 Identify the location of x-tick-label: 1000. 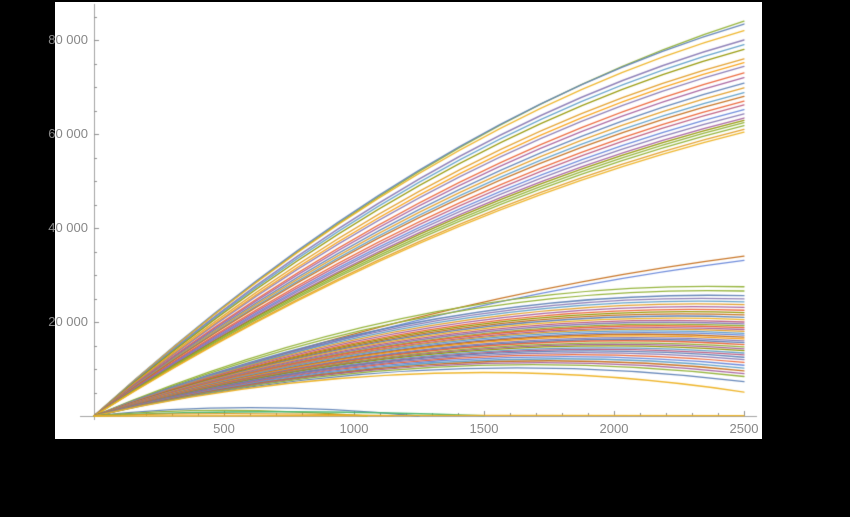
(354, 428).